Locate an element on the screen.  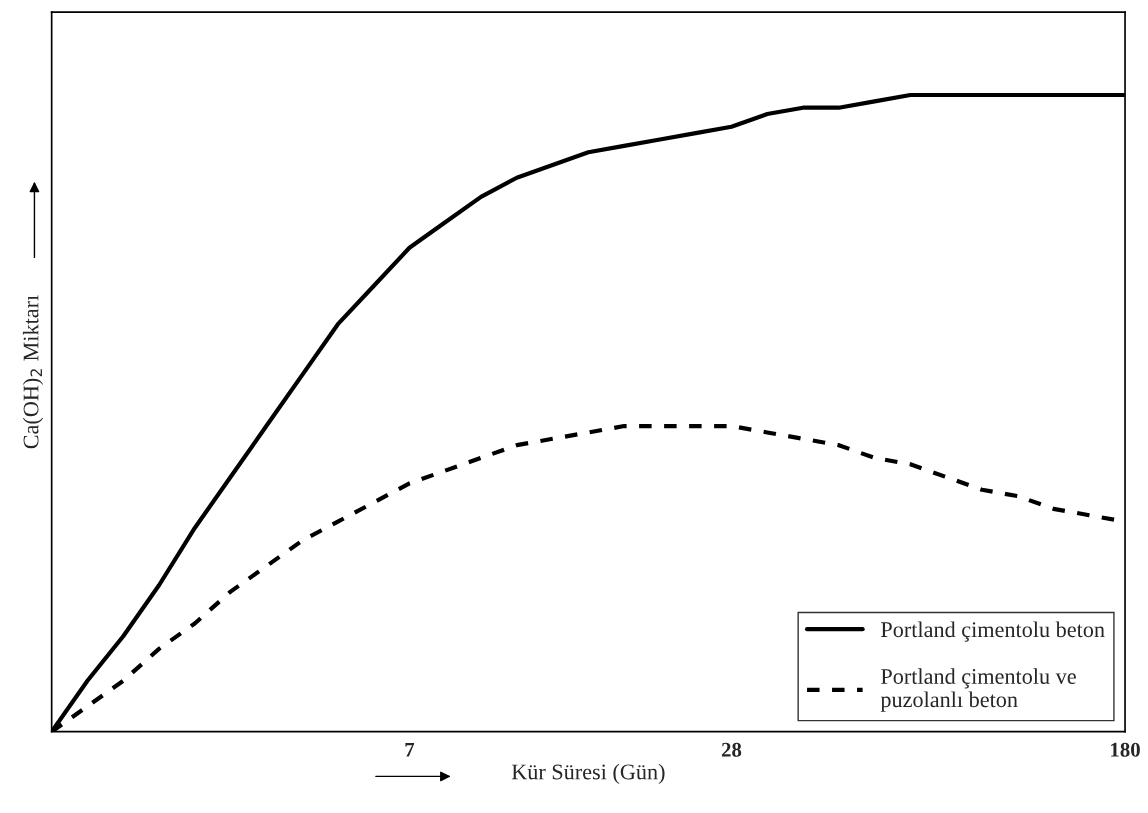
legend-label: Portland çimentolu beton is located at coordinates (993, 631).